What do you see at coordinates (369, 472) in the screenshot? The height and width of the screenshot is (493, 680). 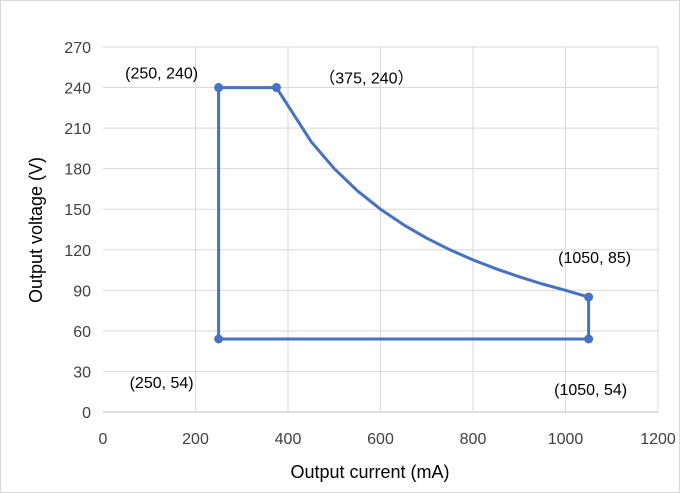 I see `x-axis-title: Output current (mA)` at bounding box center [369, 472].